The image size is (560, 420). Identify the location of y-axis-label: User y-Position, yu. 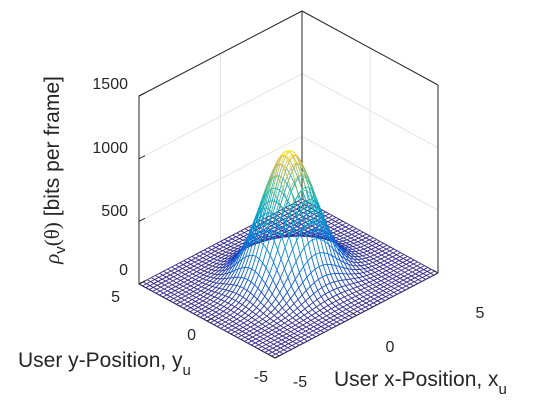
(104, 364).